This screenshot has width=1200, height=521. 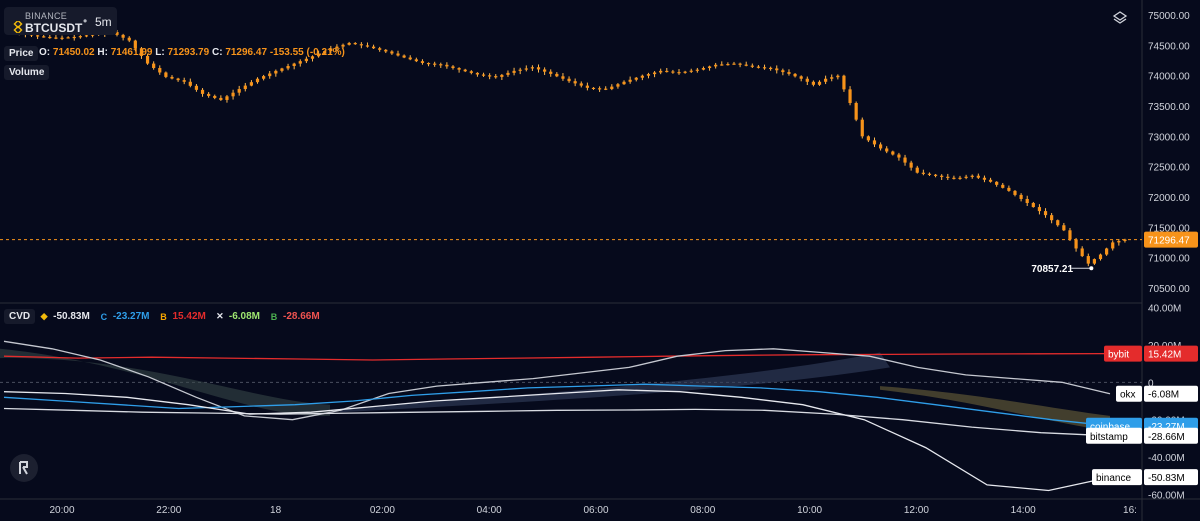 I want to click on cvd-band, so click(x=615, y=382).